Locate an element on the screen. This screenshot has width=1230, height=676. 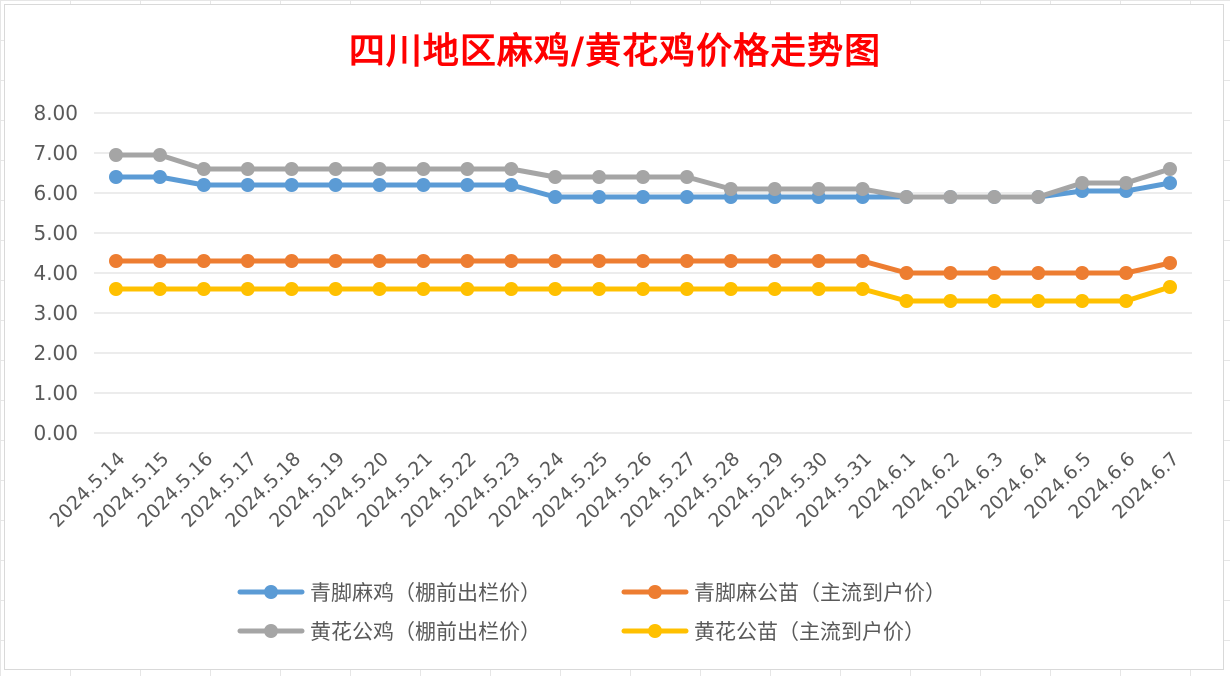
y-tick-label: 2.00 is located at coordinates (55, 353).